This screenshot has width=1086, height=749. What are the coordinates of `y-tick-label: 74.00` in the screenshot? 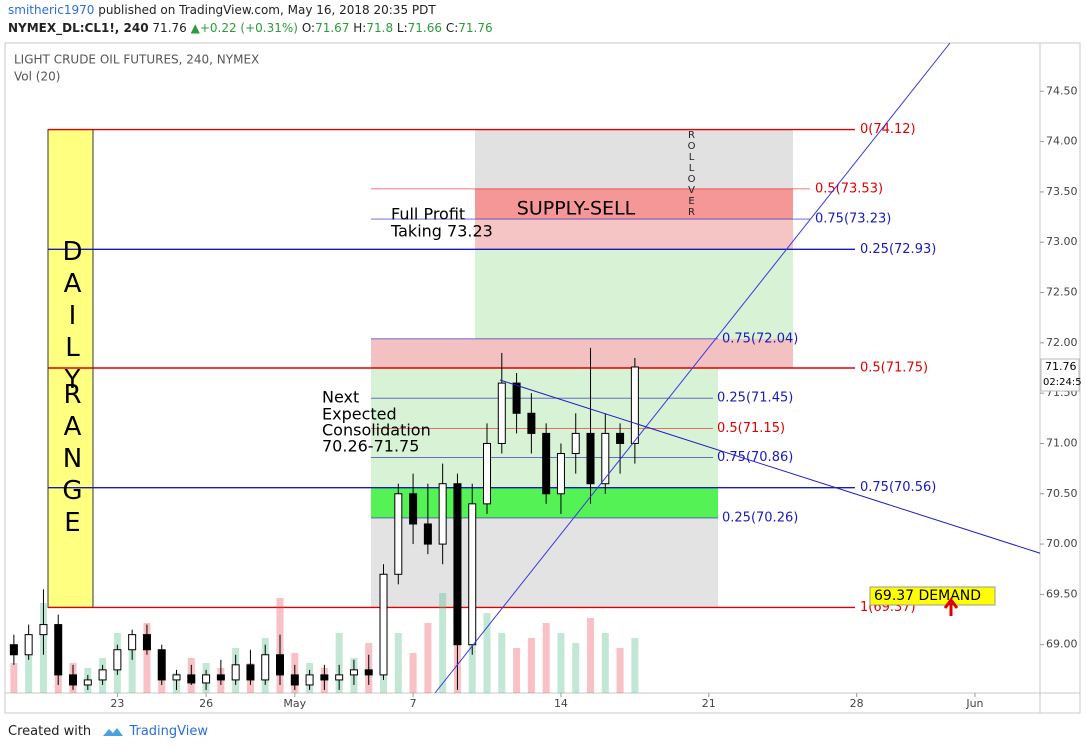 It's located at (1062, 141).